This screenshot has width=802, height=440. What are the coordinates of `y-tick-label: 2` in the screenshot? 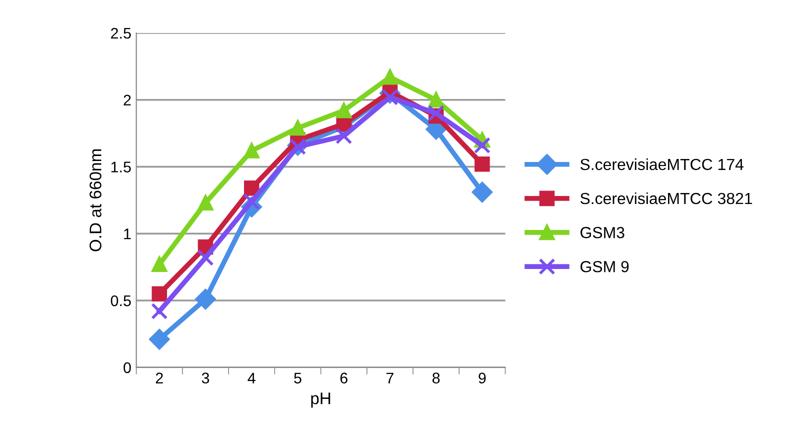 It's located at (127, 100).